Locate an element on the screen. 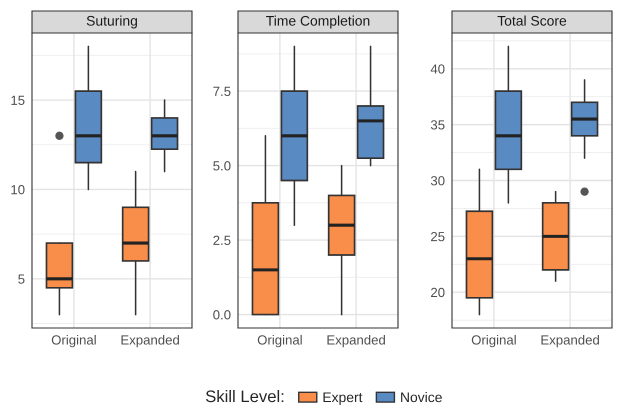  y-tick-label: 40 is located at coordinates (437, 69).